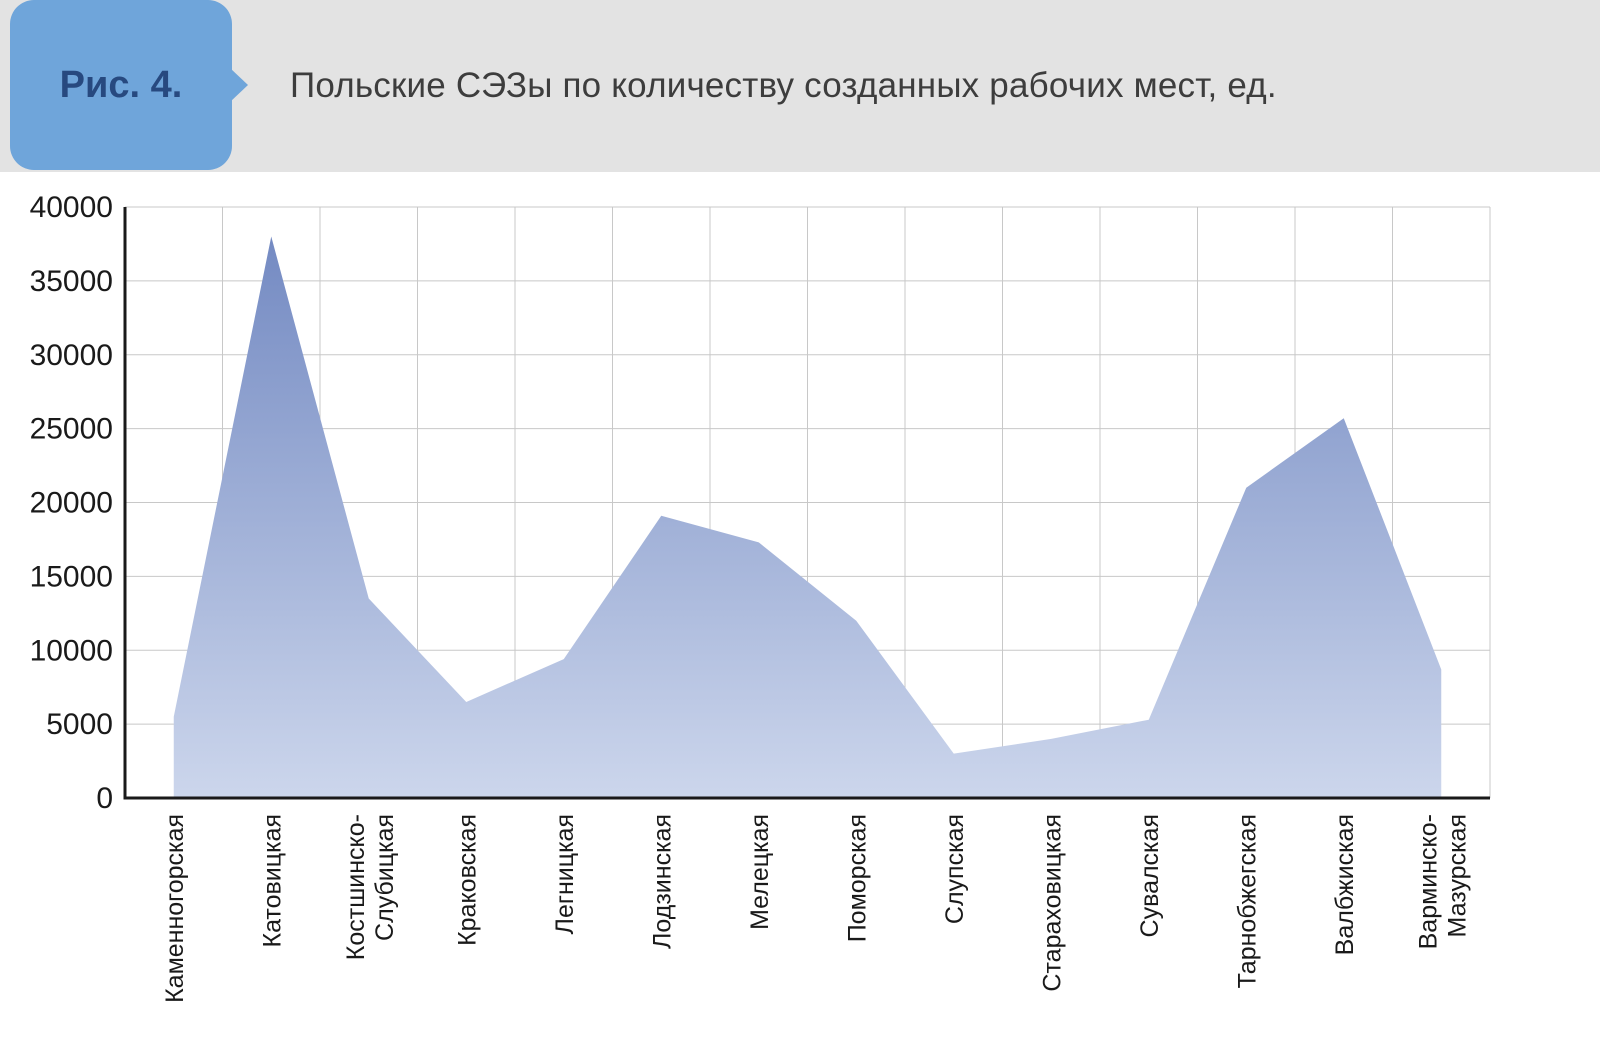 Image resolution: width=1600 pixels, height=1062 pixels. What do you see at coordinates (385, 877) in the screenshot?
I see `x-axis-label: Слубицкая` at bounding box center [385, 877].